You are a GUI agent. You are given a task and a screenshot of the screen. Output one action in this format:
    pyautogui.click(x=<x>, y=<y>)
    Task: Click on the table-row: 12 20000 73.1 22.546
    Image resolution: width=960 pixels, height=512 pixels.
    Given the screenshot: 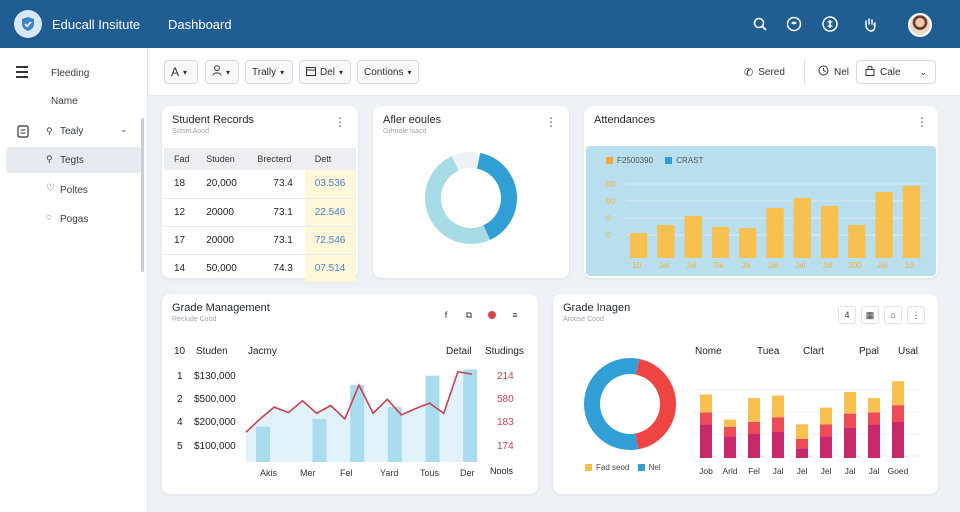 What is the action you would take?
    pyautogui.click(x=260, y=212)
    